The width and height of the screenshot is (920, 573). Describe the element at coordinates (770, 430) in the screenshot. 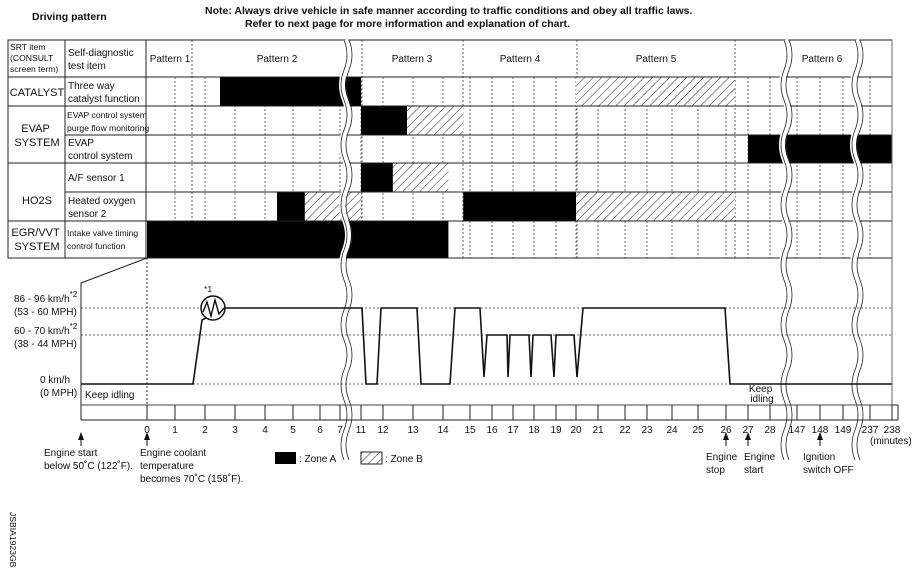

I see `time-tick-label: 28` at that location.